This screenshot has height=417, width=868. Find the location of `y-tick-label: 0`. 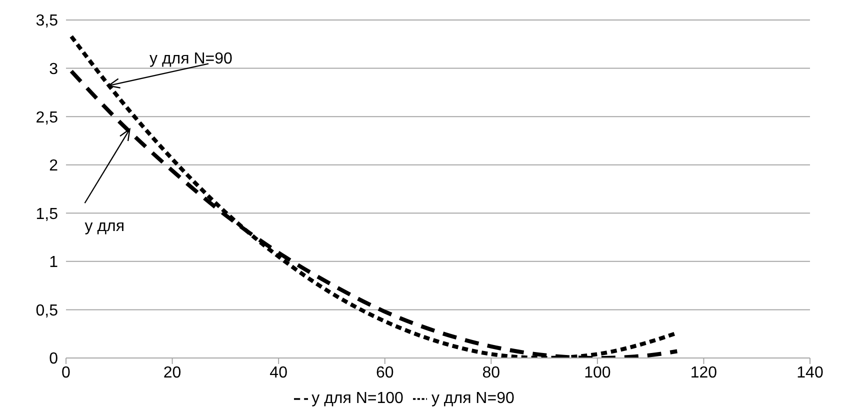

y-tick-label: 0 is located at coordinates (53, 359).